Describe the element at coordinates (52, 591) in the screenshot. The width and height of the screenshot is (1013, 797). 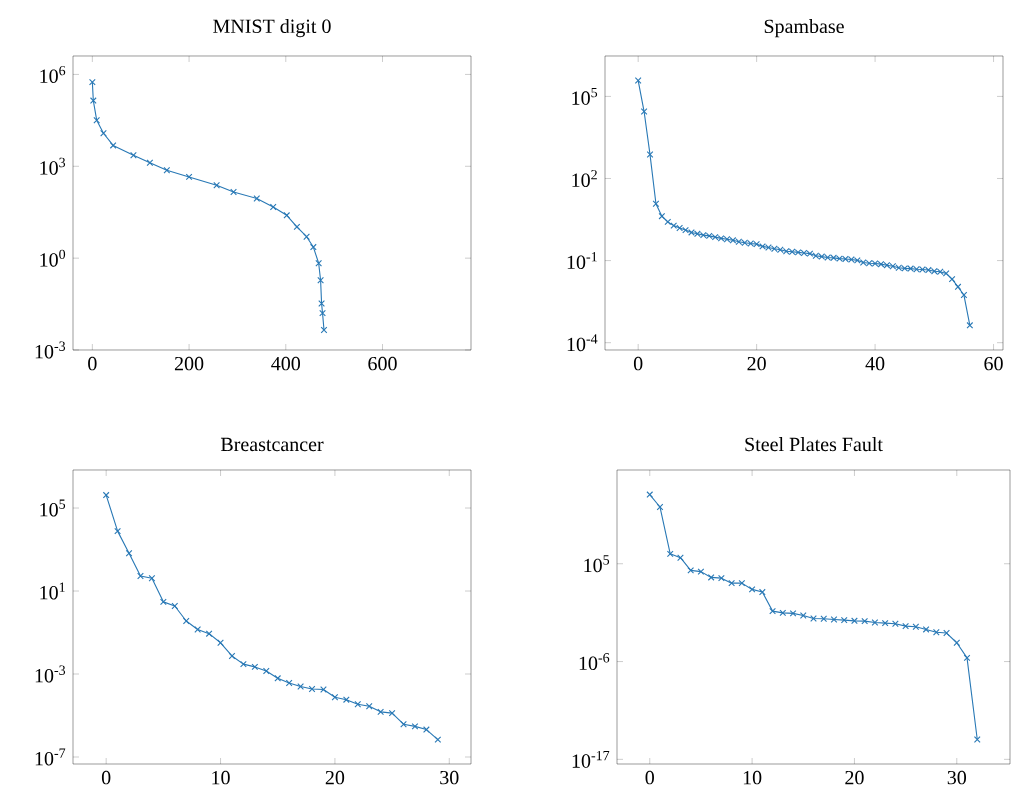
I see `y-tick-label: 10$^{1}$` at that location.